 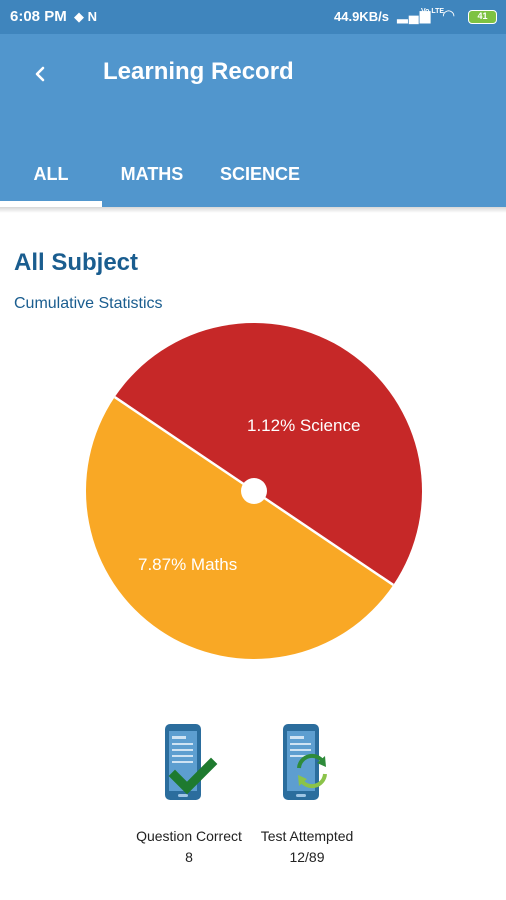 I want to click on battery-icon: 41, so click(x=482, y=17).